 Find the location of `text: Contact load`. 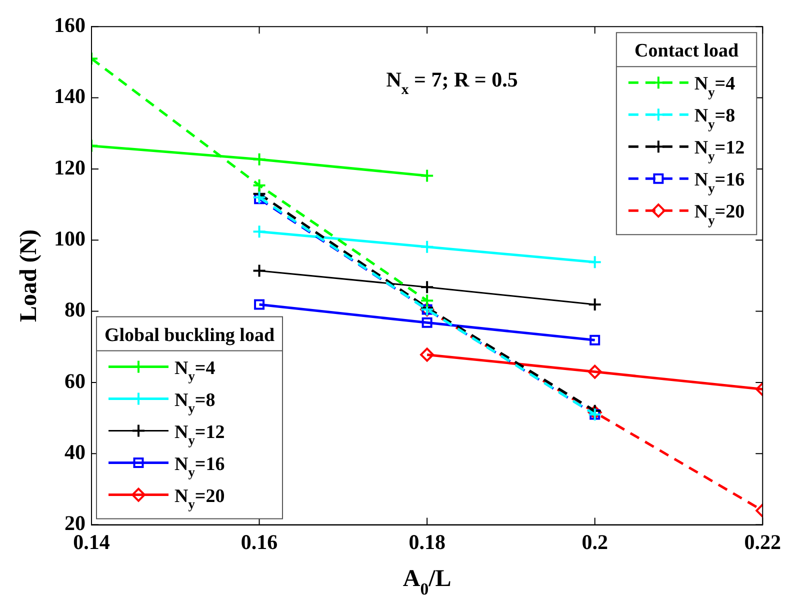

text: Contact load is located at coordinates (686, 51).